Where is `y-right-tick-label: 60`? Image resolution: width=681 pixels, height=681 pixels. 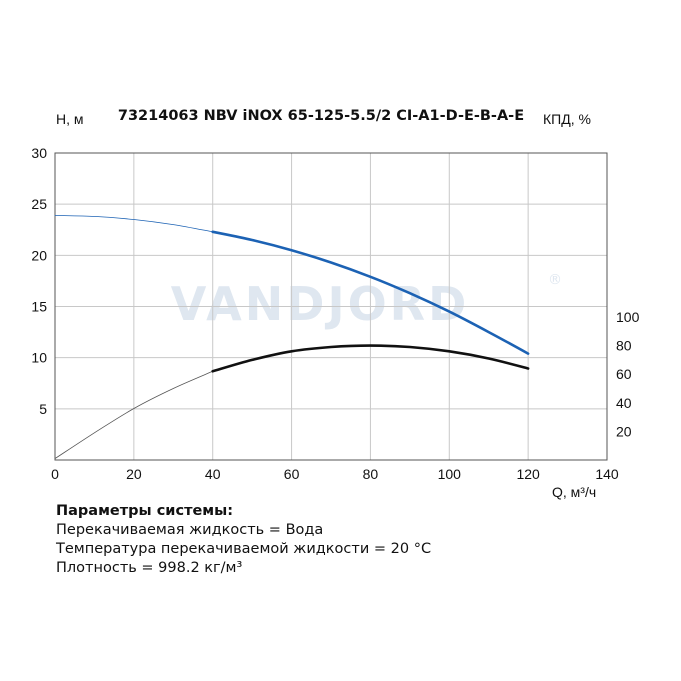
y-right-tick-label: 60 is located at coordinates (624, 374).